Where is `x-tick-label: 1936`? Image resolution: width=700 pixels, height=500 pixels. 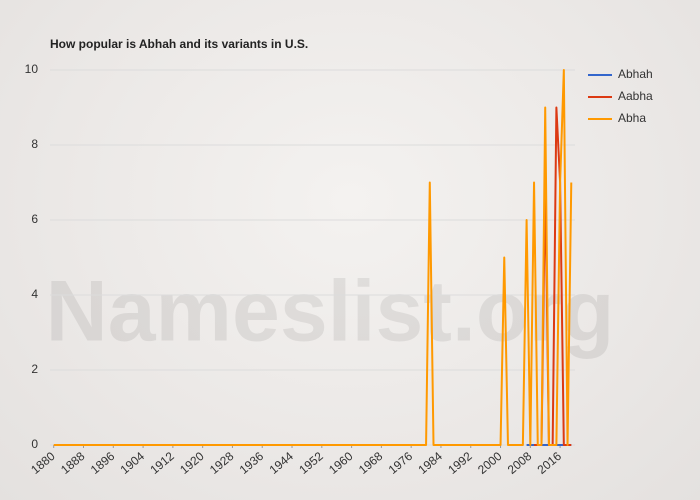
x-tick-label: 1936 is located at coordinates (252, 463).